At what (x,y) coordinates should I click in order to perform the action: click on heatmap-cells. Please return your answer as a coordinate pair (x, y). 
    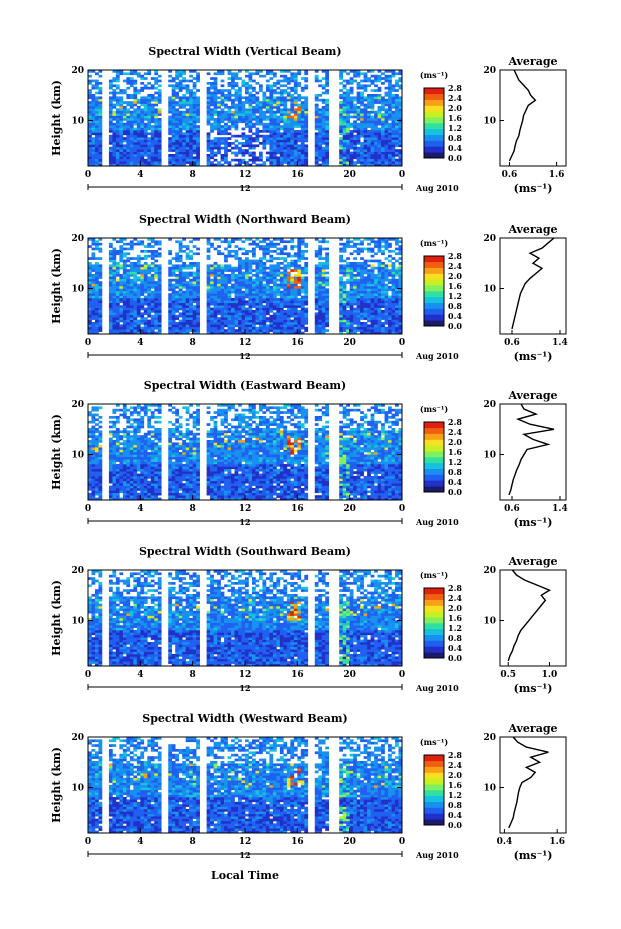
    Looking at the image, I should click on (245, 118).